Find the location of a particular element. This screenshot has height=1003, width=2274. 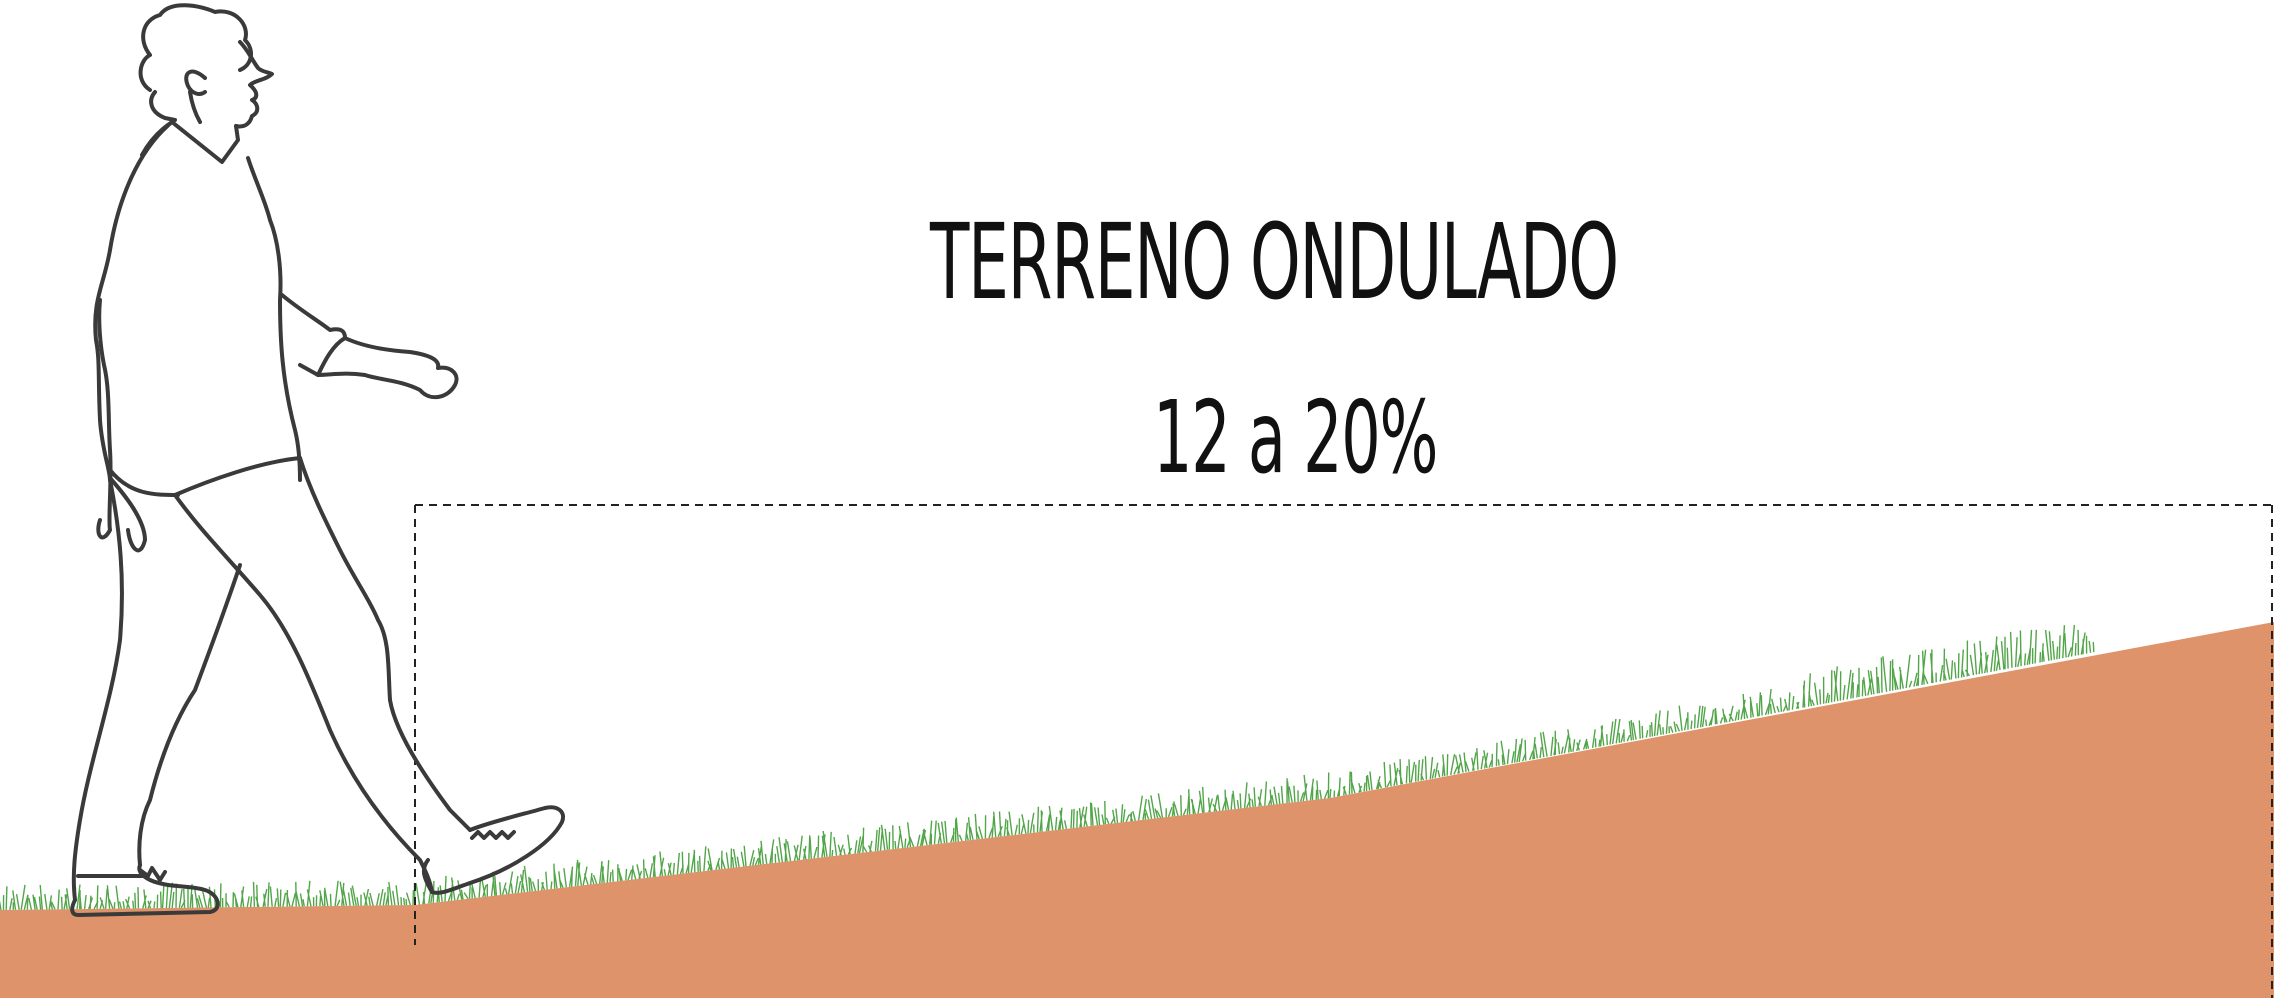

person-neck-back is located at coordinates (163, 106).